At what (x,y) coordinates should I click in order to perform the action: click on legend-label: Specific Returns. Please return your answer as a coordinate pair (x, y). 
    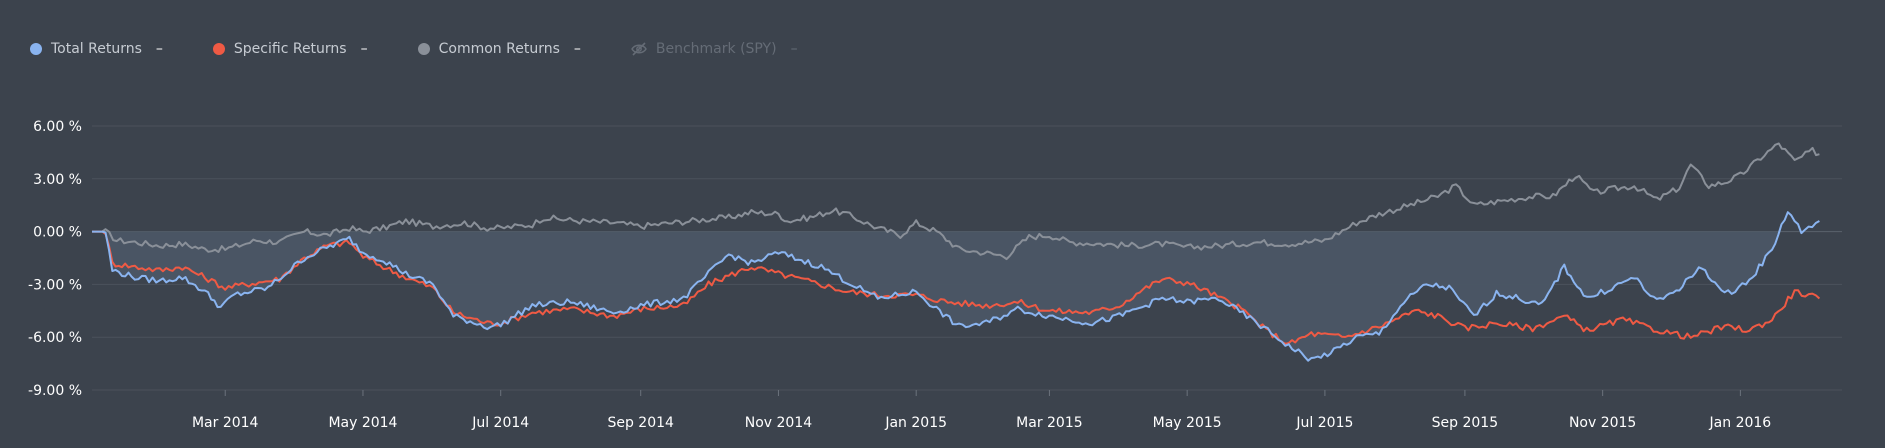
    Looking at the image, I should click on (290, 49).